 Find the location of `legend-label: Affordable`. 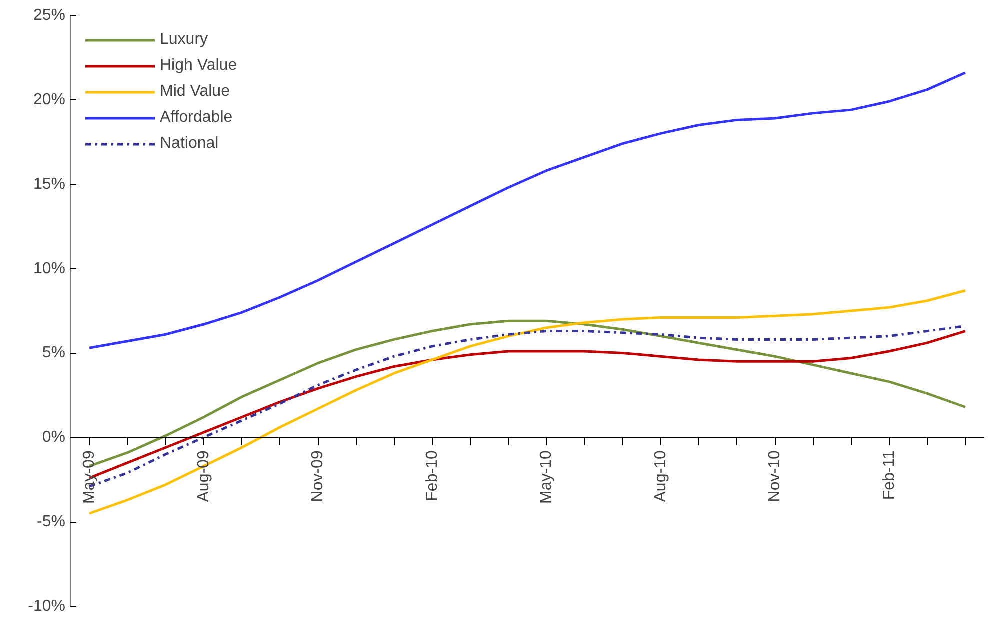

legend-label: Affordable is located at coordinates (196, 118).